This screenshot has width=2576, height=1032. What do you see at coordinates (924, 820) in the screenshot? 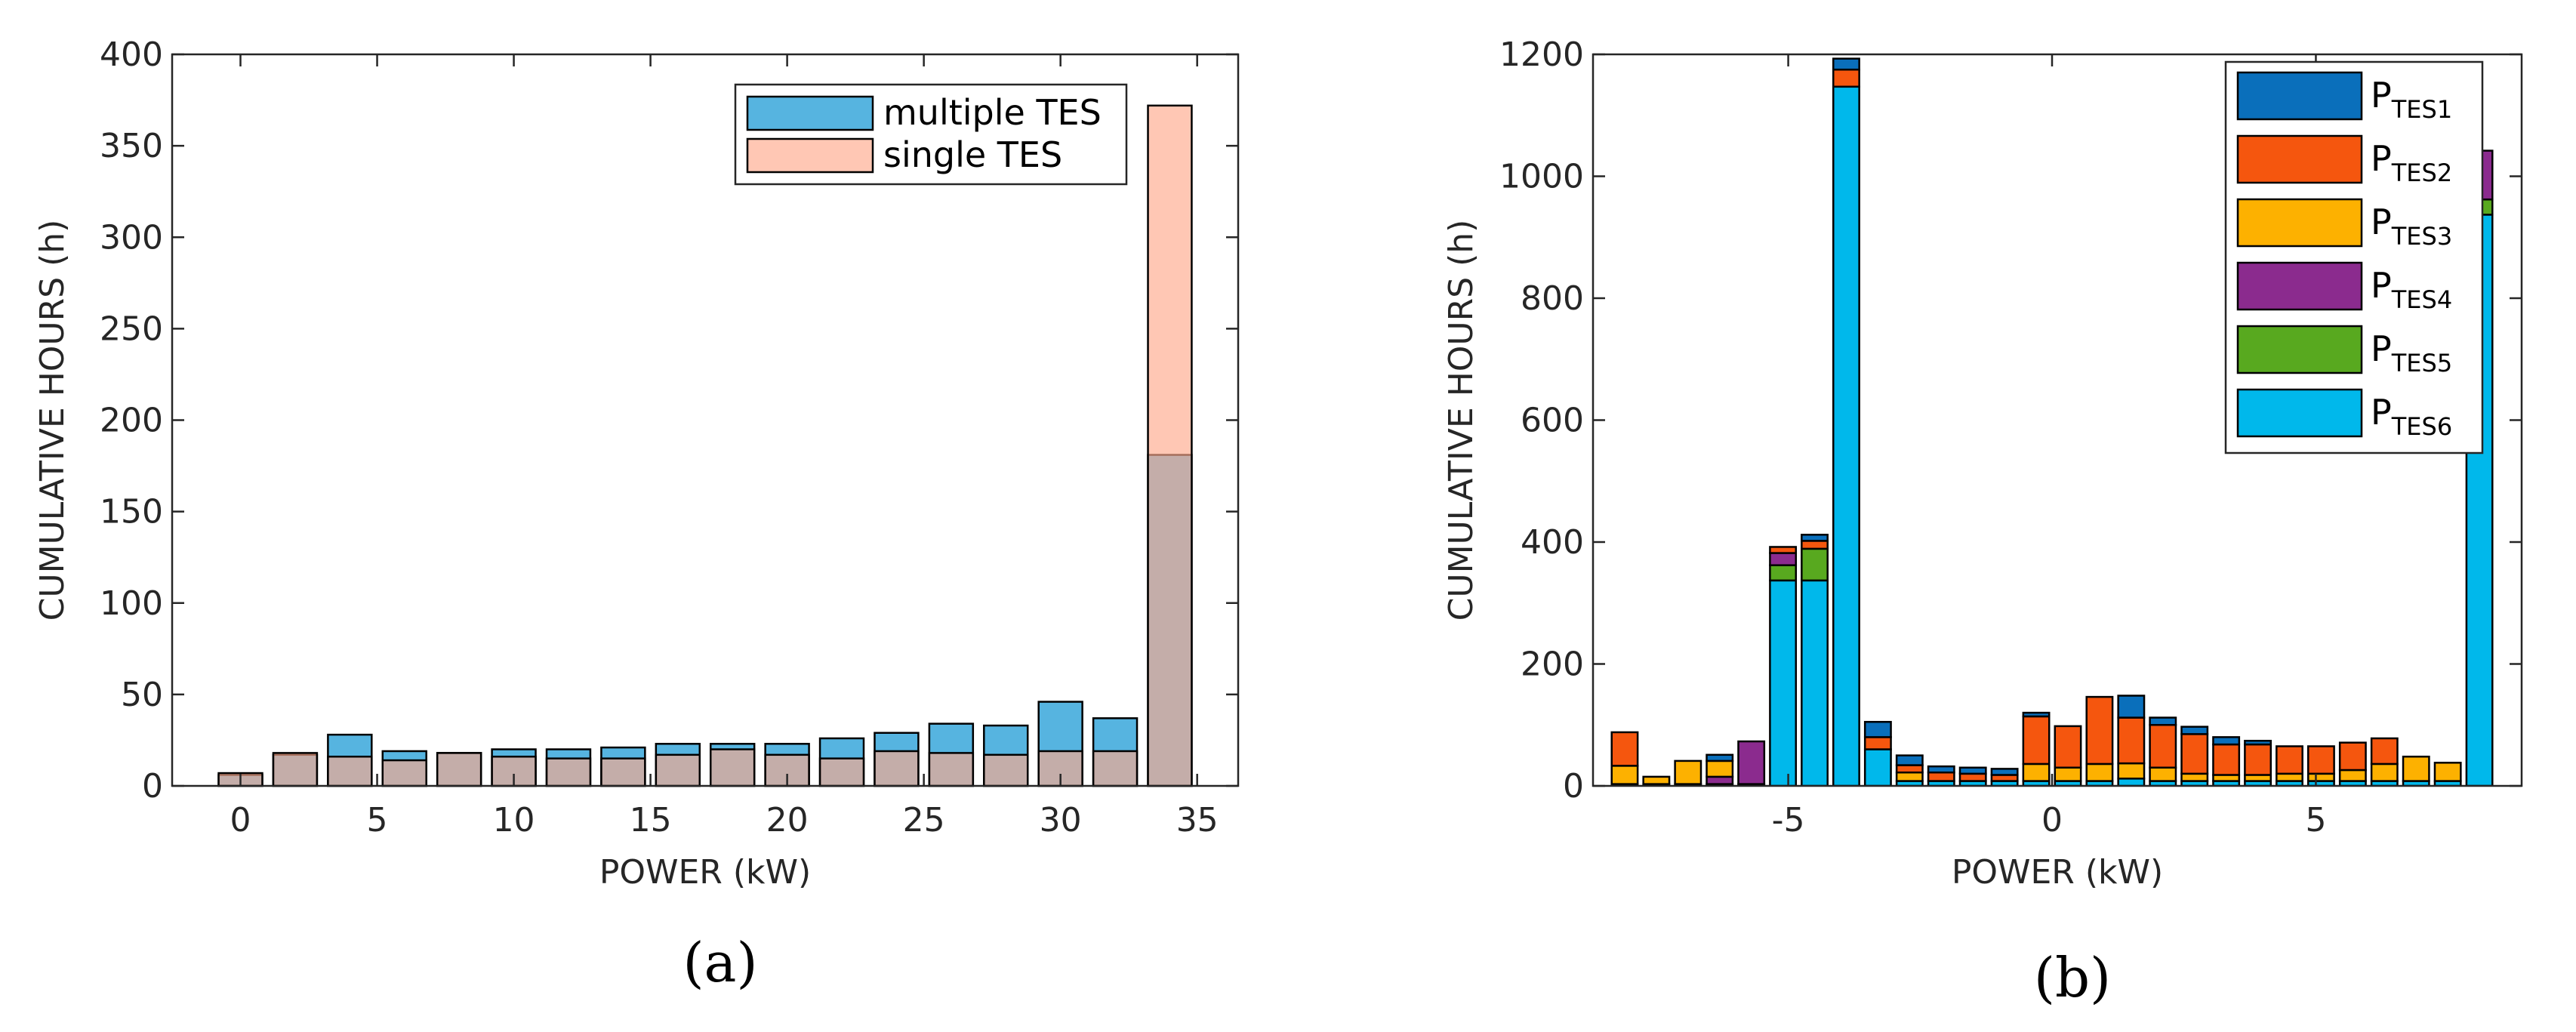
I see `x-tick-label-a: 25` at bounding box center [924, 820].